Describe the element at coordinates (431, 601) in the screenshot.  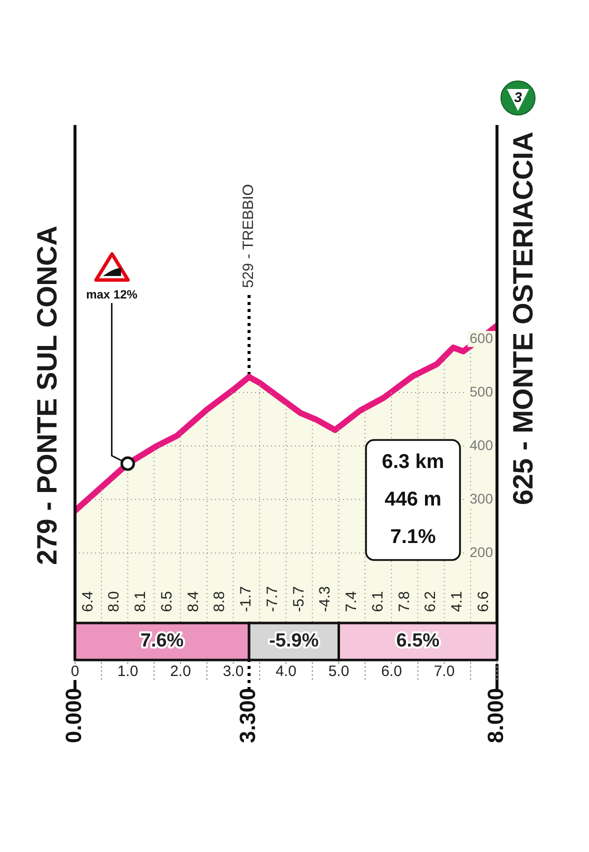
I see `annotation: 6.2` at that location.